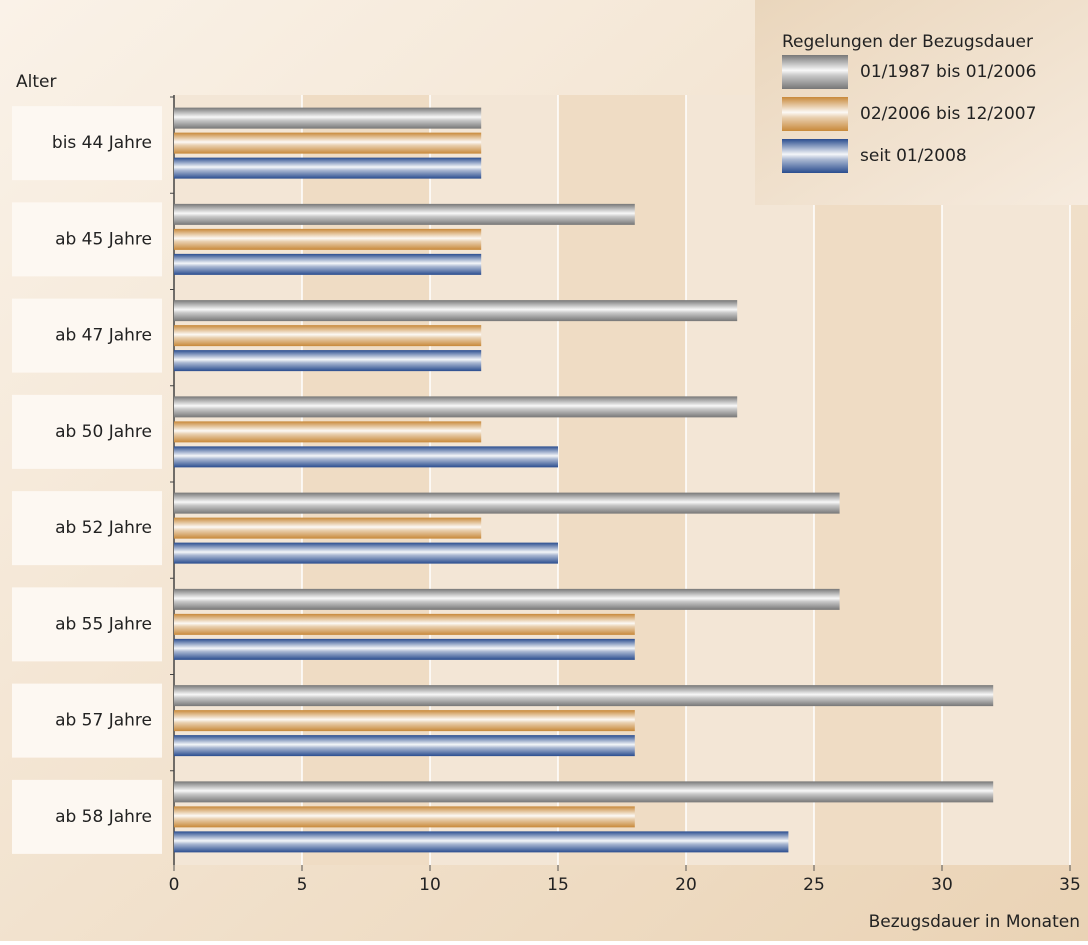 The width and height of the screenshot is (1088, 945). I want to click on y-tick-label: ab 47 Jahre, so click(103, 336).